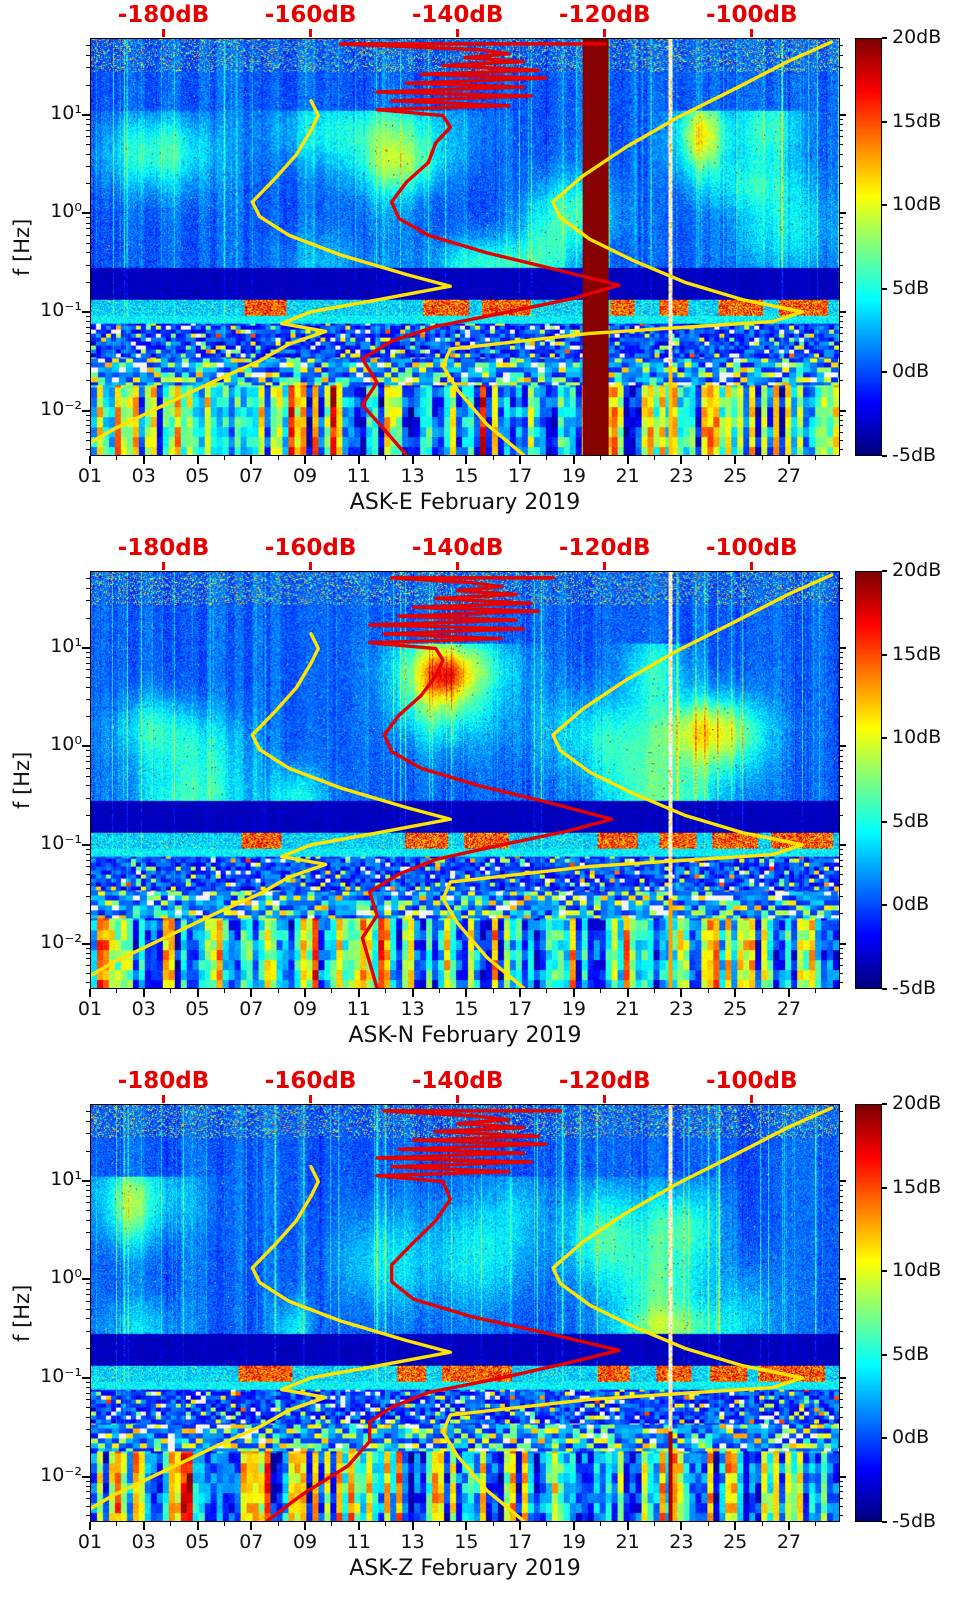 The height and width of the screenshot is (1599, 962). Describe the element at coordinates (917, 204) in the screenshot. I see `colorbar-tick-label: 10dB` at that location.